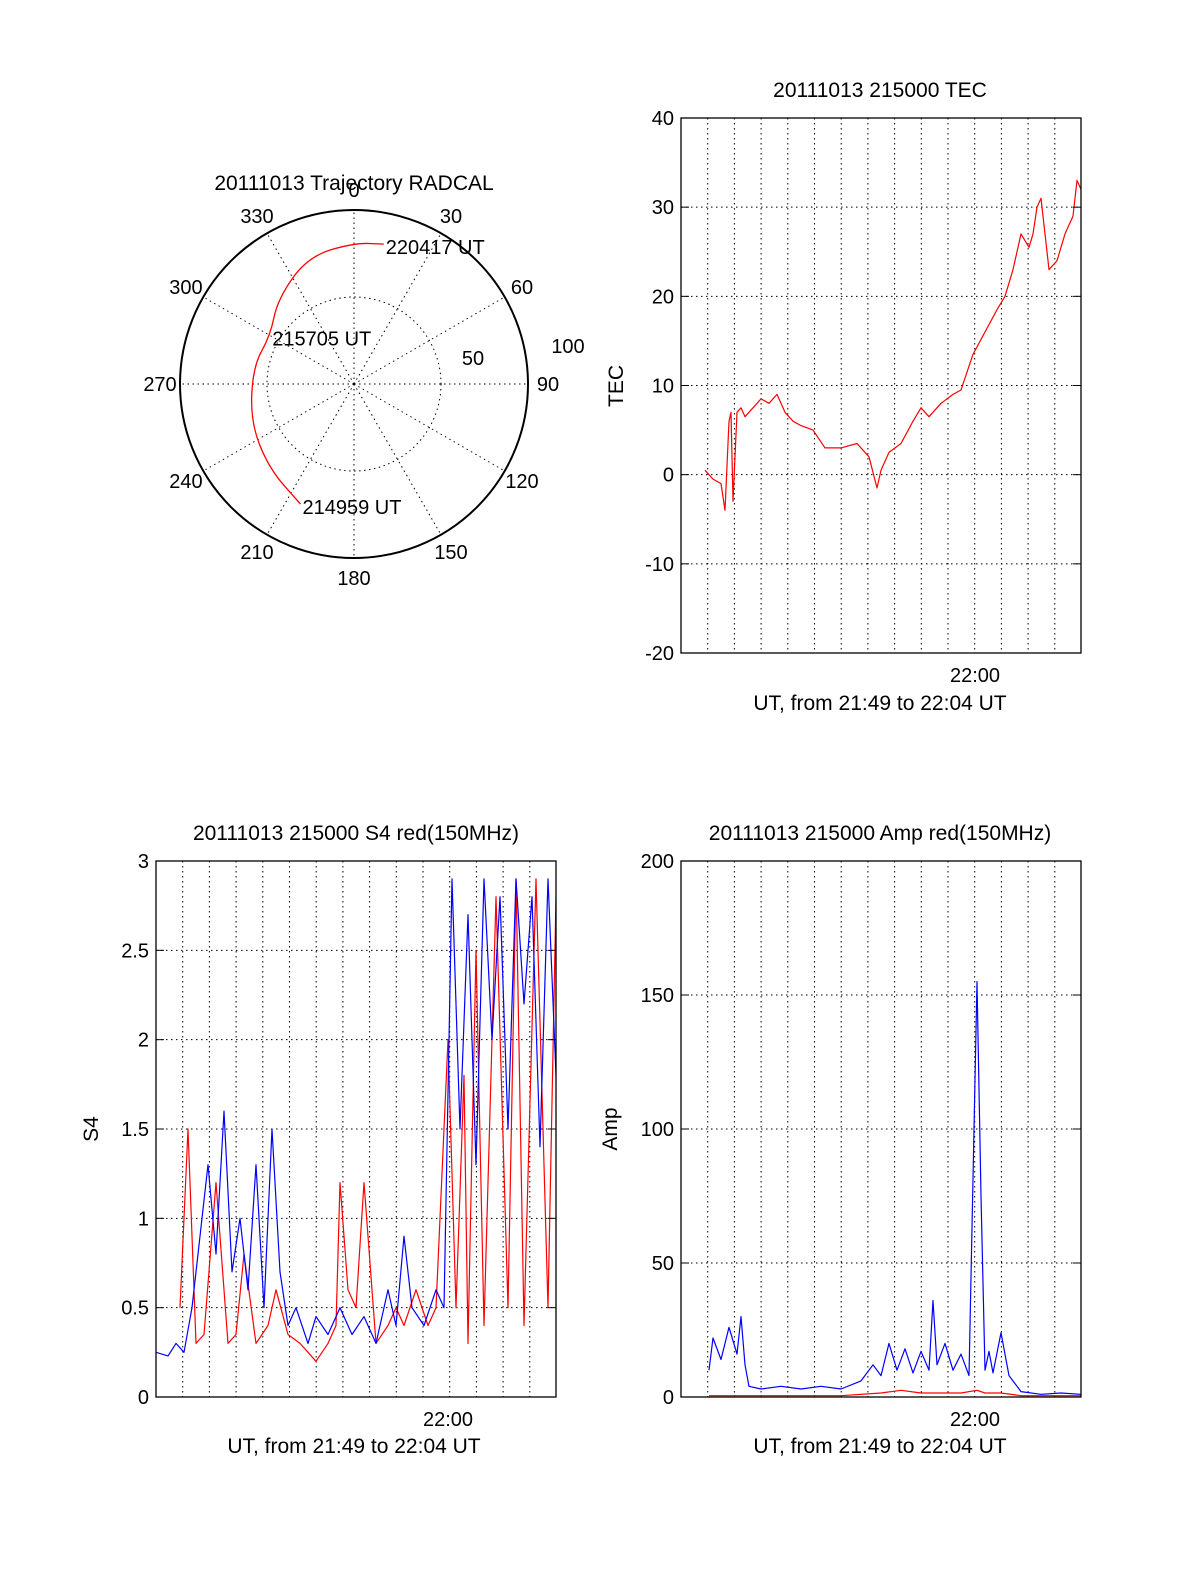 The height and width of the screenshot is (1575, 1200). I want to click on tec-series-red-line, so click(892, 345).